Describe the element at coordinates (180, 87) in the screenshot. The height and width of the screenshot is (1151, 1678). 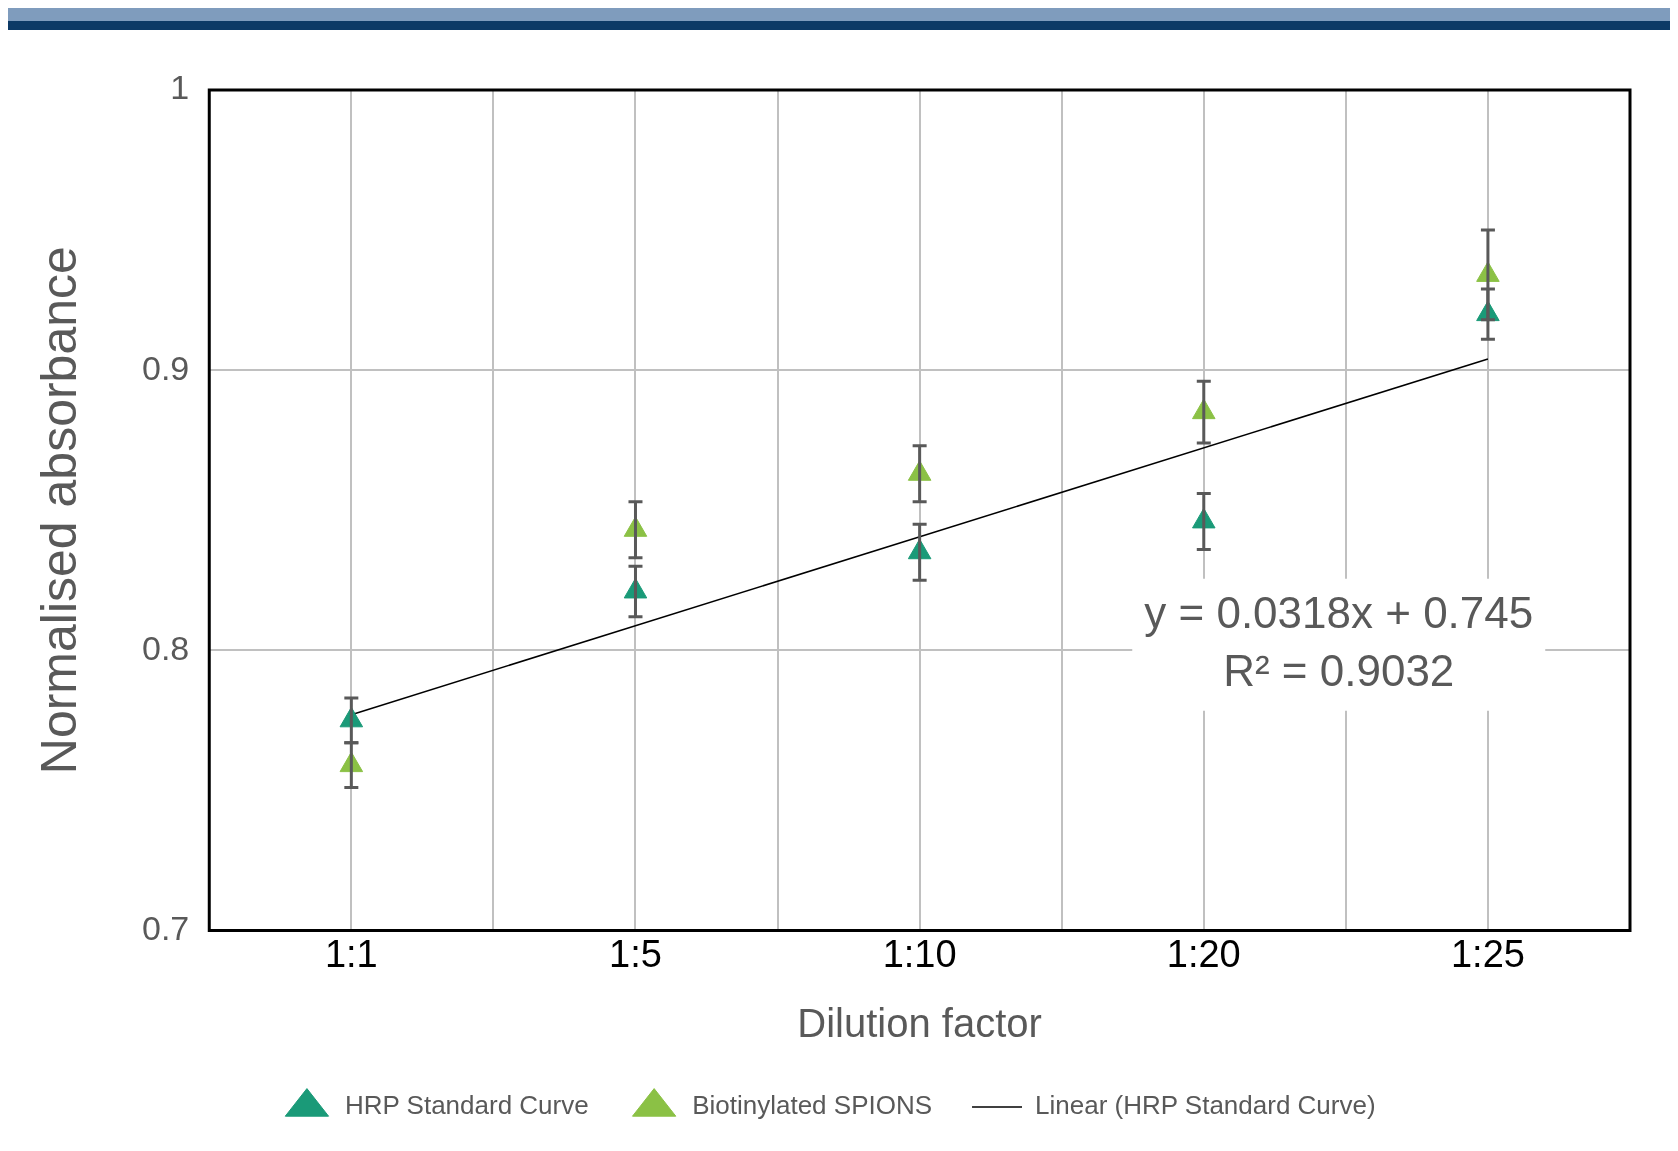
I see `y-tick-label: 1` at that location.